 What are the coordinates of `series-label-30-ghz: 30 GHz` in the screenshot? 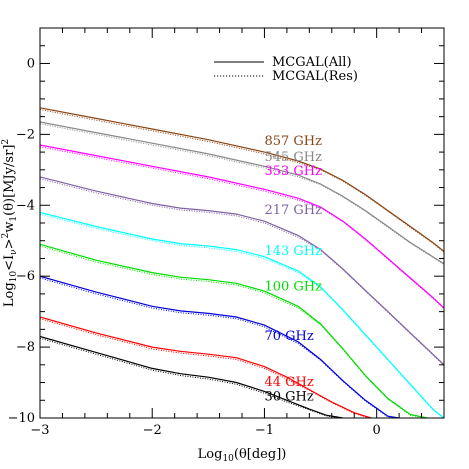 It's located at (288, 396).